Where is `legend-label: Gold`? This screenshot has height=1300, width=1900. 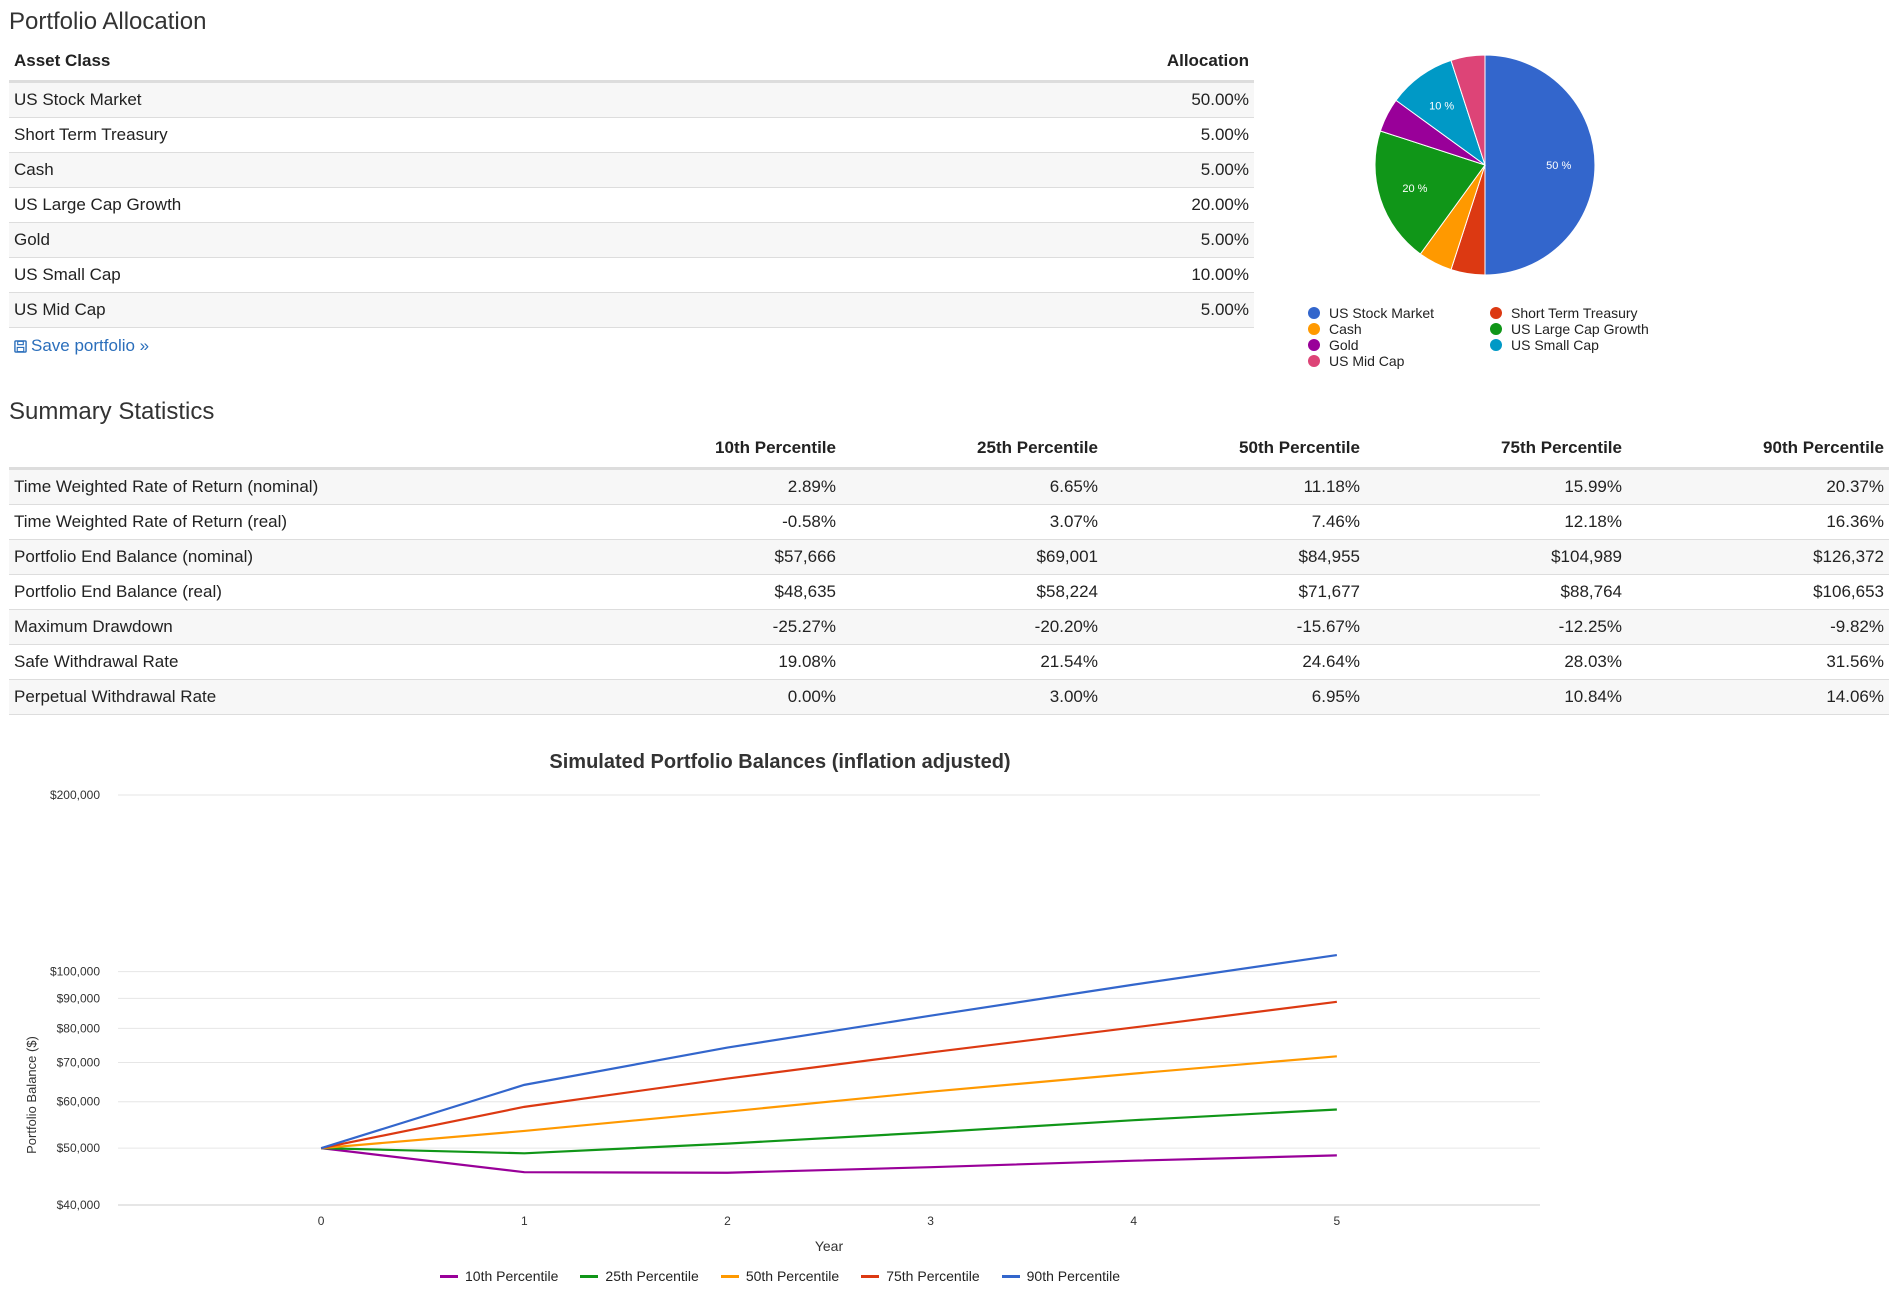 legend-label: Gold is located at coordinates (1344, 345).